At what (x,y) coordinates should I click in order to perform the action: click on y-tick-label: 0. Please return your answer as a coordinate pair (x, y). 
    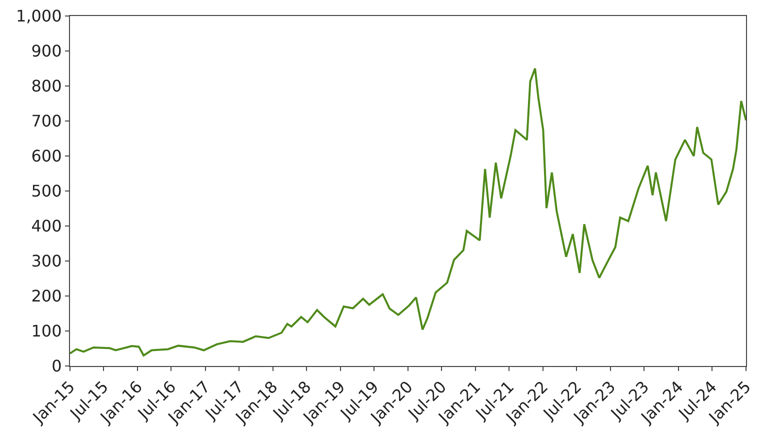
    Looking at the image, I should click on (57, 366).